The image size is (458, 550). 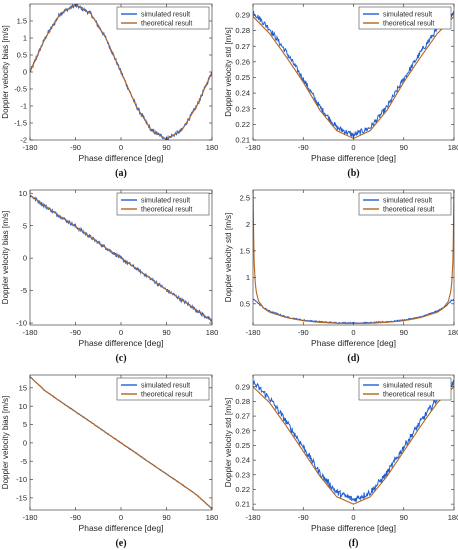 What do you see at coordinates (245, 303) in the screenshot?
I see `y-tick-label: 0.5` at bounding box center [245, 303].